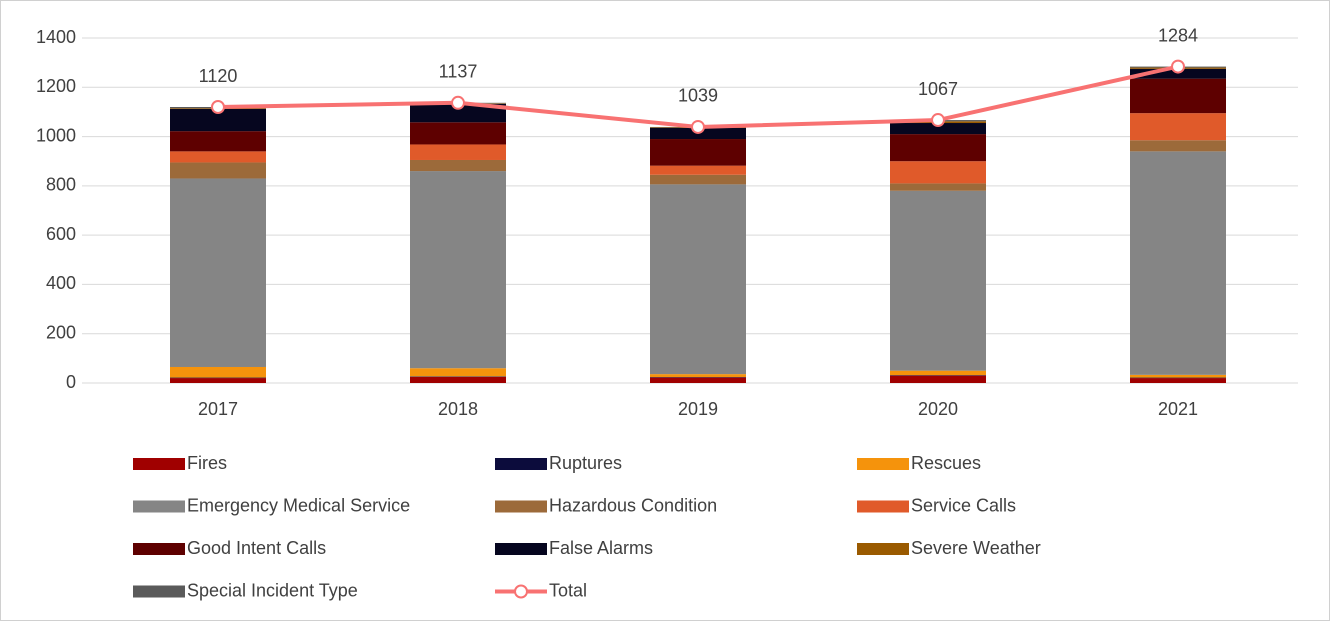 Image resolution: width=1330 pixels, height=621 pixels. What do you see at coordinates (946, 463) in the screenshot?
I see `legend-label: Rescues` at bounding box center [946, 463].